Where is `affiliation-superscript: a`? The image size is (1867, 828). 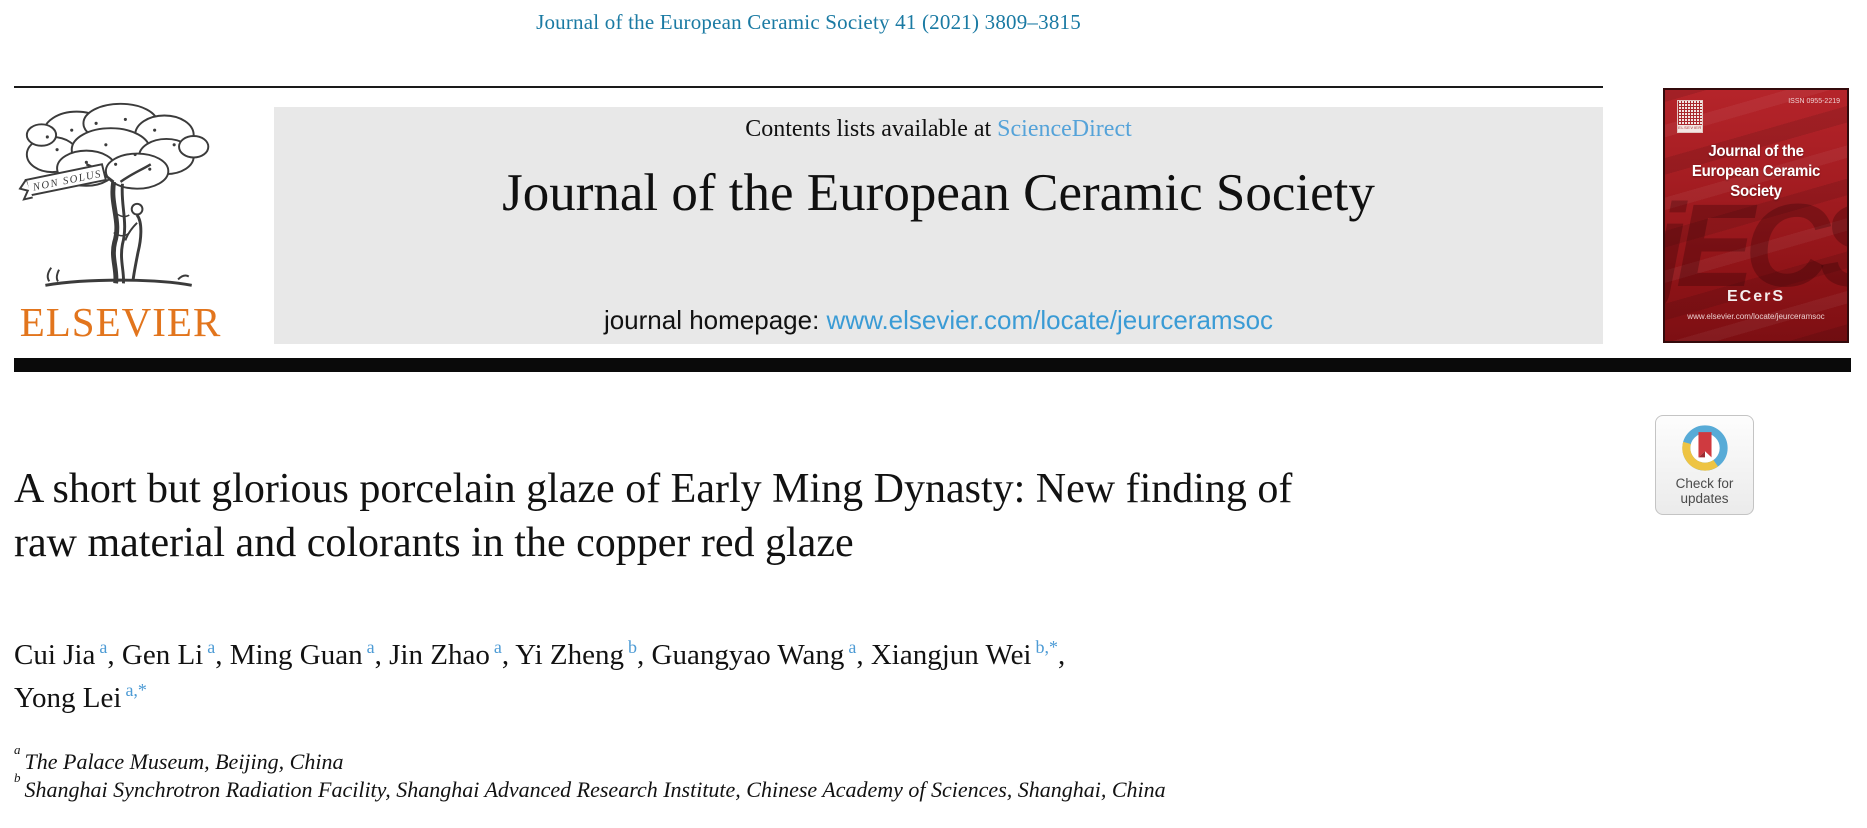 affiliation-superscript: a is located at coordinates (17, 749).